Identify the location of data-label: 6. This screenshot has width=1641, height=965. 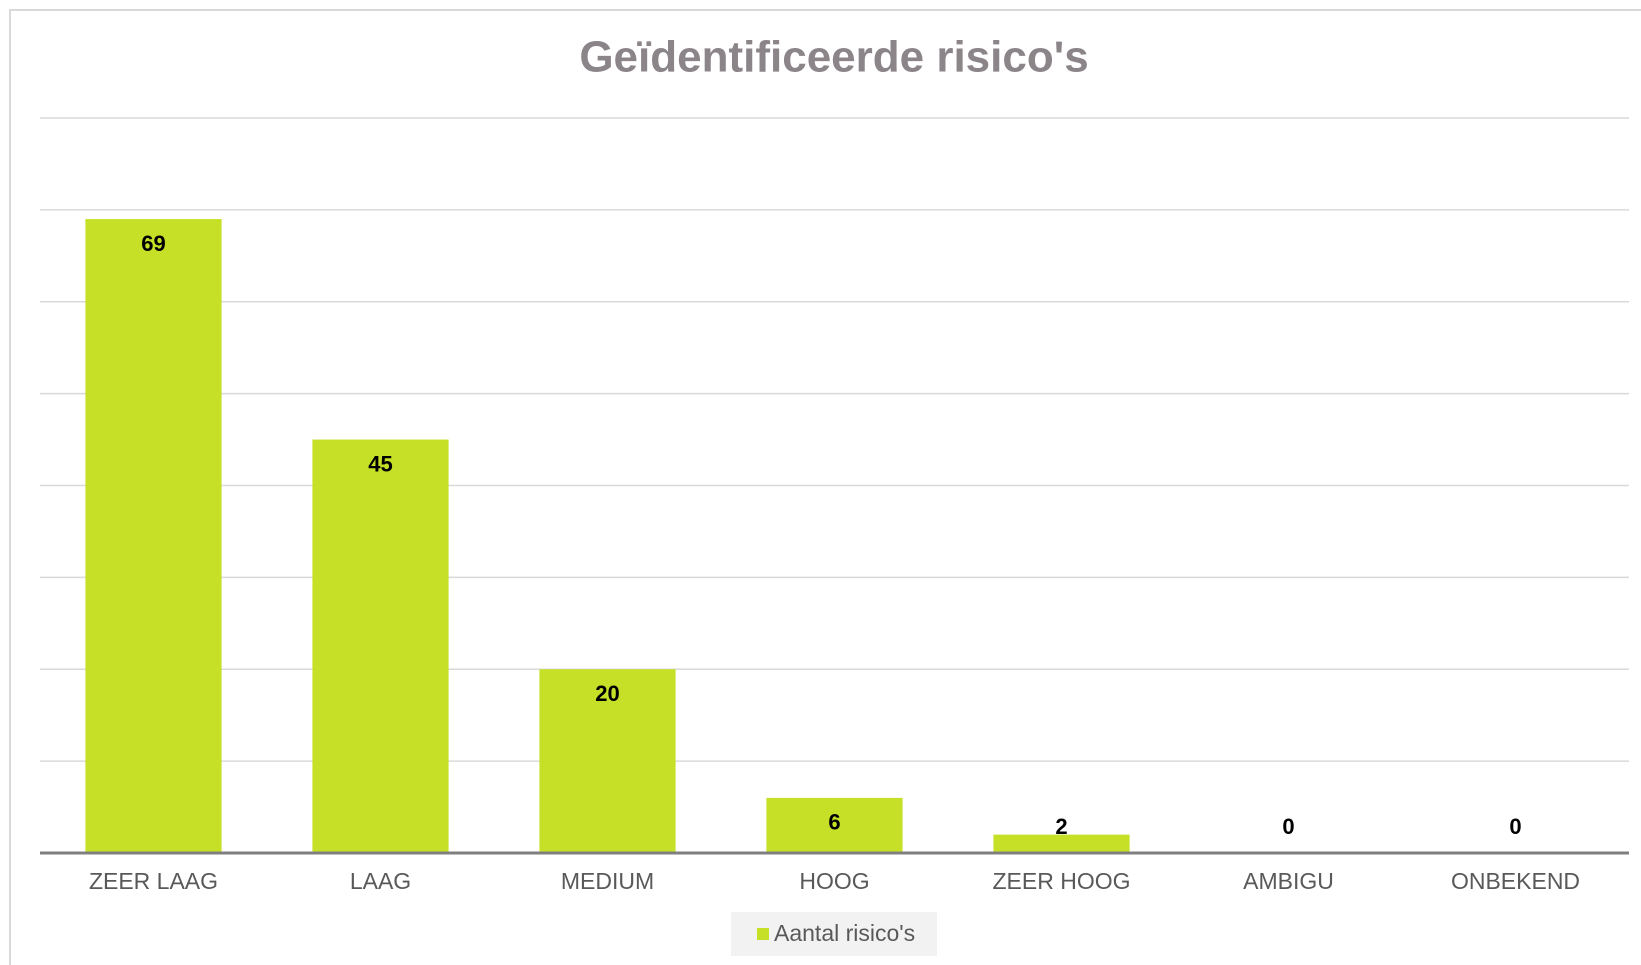
(834, 822).